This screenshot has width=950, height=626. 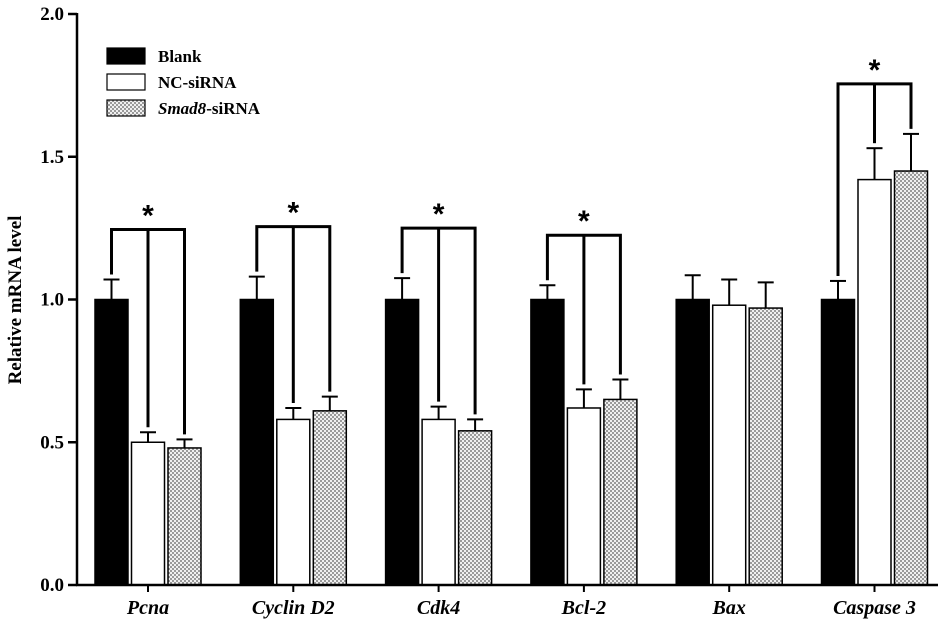 What do you see at coordinates (52, 300) in the screenshot?
I see `y-tick-label: 1.0` at bounding box center [52, 300].